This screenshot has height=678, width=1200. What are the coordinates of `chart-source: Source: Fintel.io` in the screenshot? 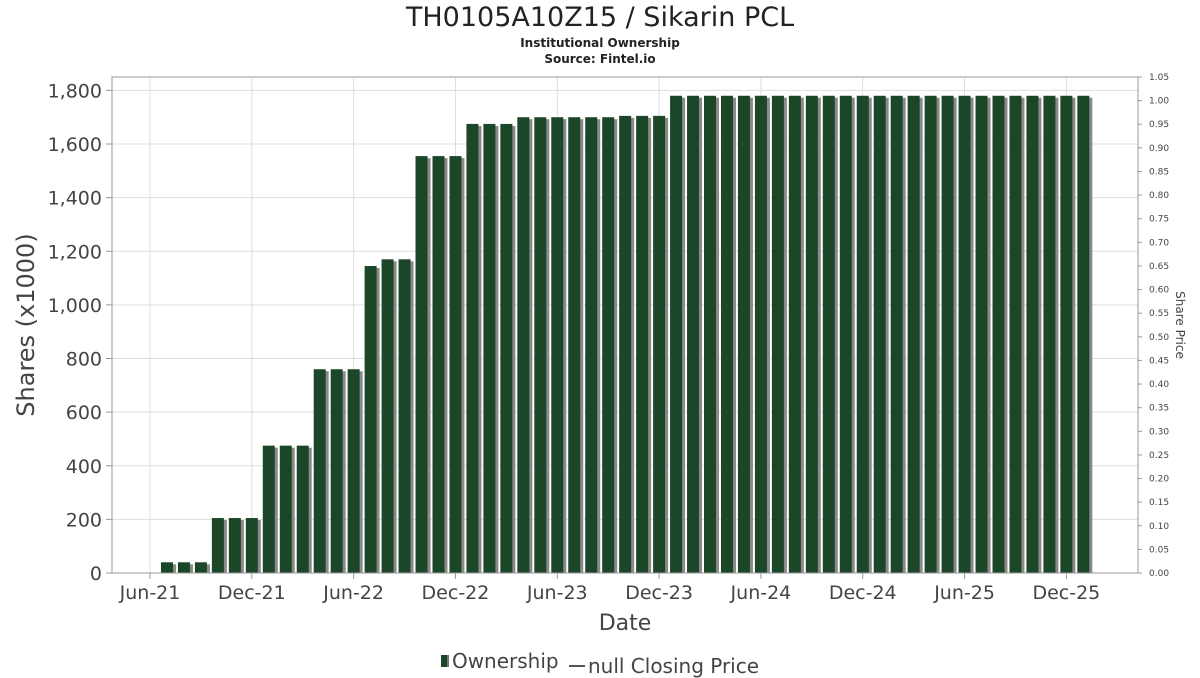 It's located at (600, 59).